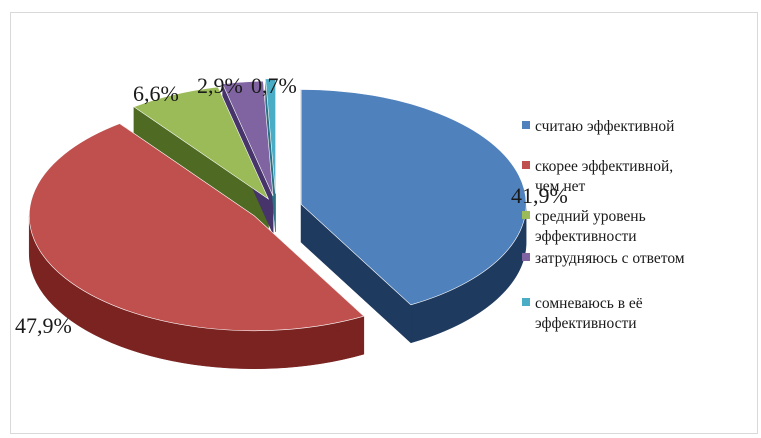 The height and width of the screenshot is (438, 761). Describe the element at coordinates (220, 85) in the screenshot. I see `data-label-затрудняюсь-с-ответом: 2,9%` at that location.